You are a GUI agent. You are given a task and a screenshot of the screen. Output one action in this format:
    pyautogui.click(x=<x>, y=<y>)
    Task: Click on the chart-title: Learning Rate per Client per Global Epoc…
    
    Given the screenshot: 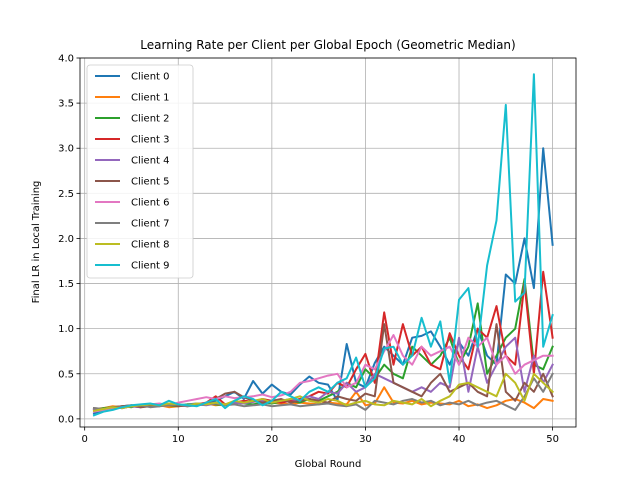 What is the action you would take?
    pyautogui.click(x=327, y=45)
    